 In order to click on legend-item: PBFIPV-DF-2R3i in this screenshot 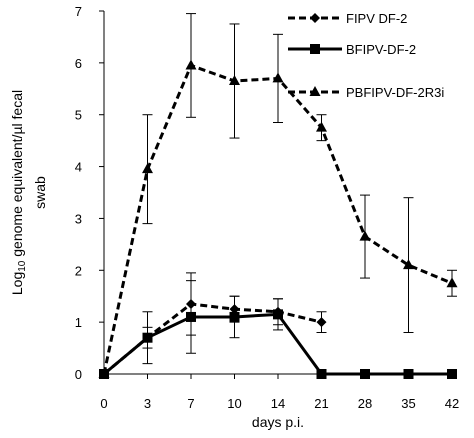, I will do `click(366, 92)`.